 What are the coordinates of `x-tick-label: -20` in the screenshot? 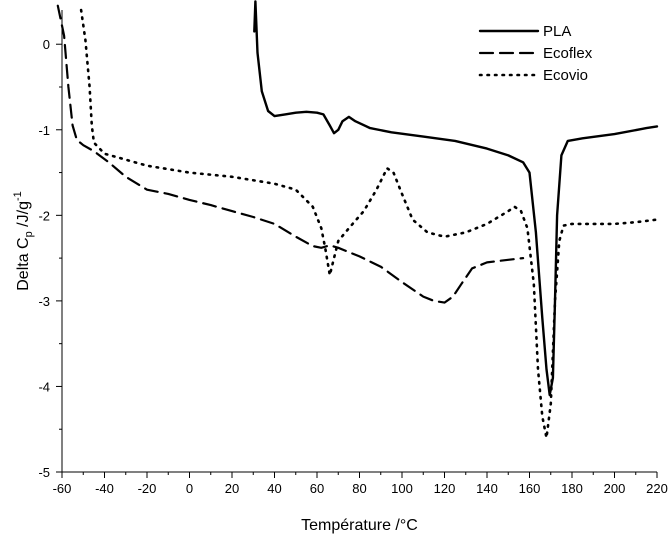 It's located at (147, 488).